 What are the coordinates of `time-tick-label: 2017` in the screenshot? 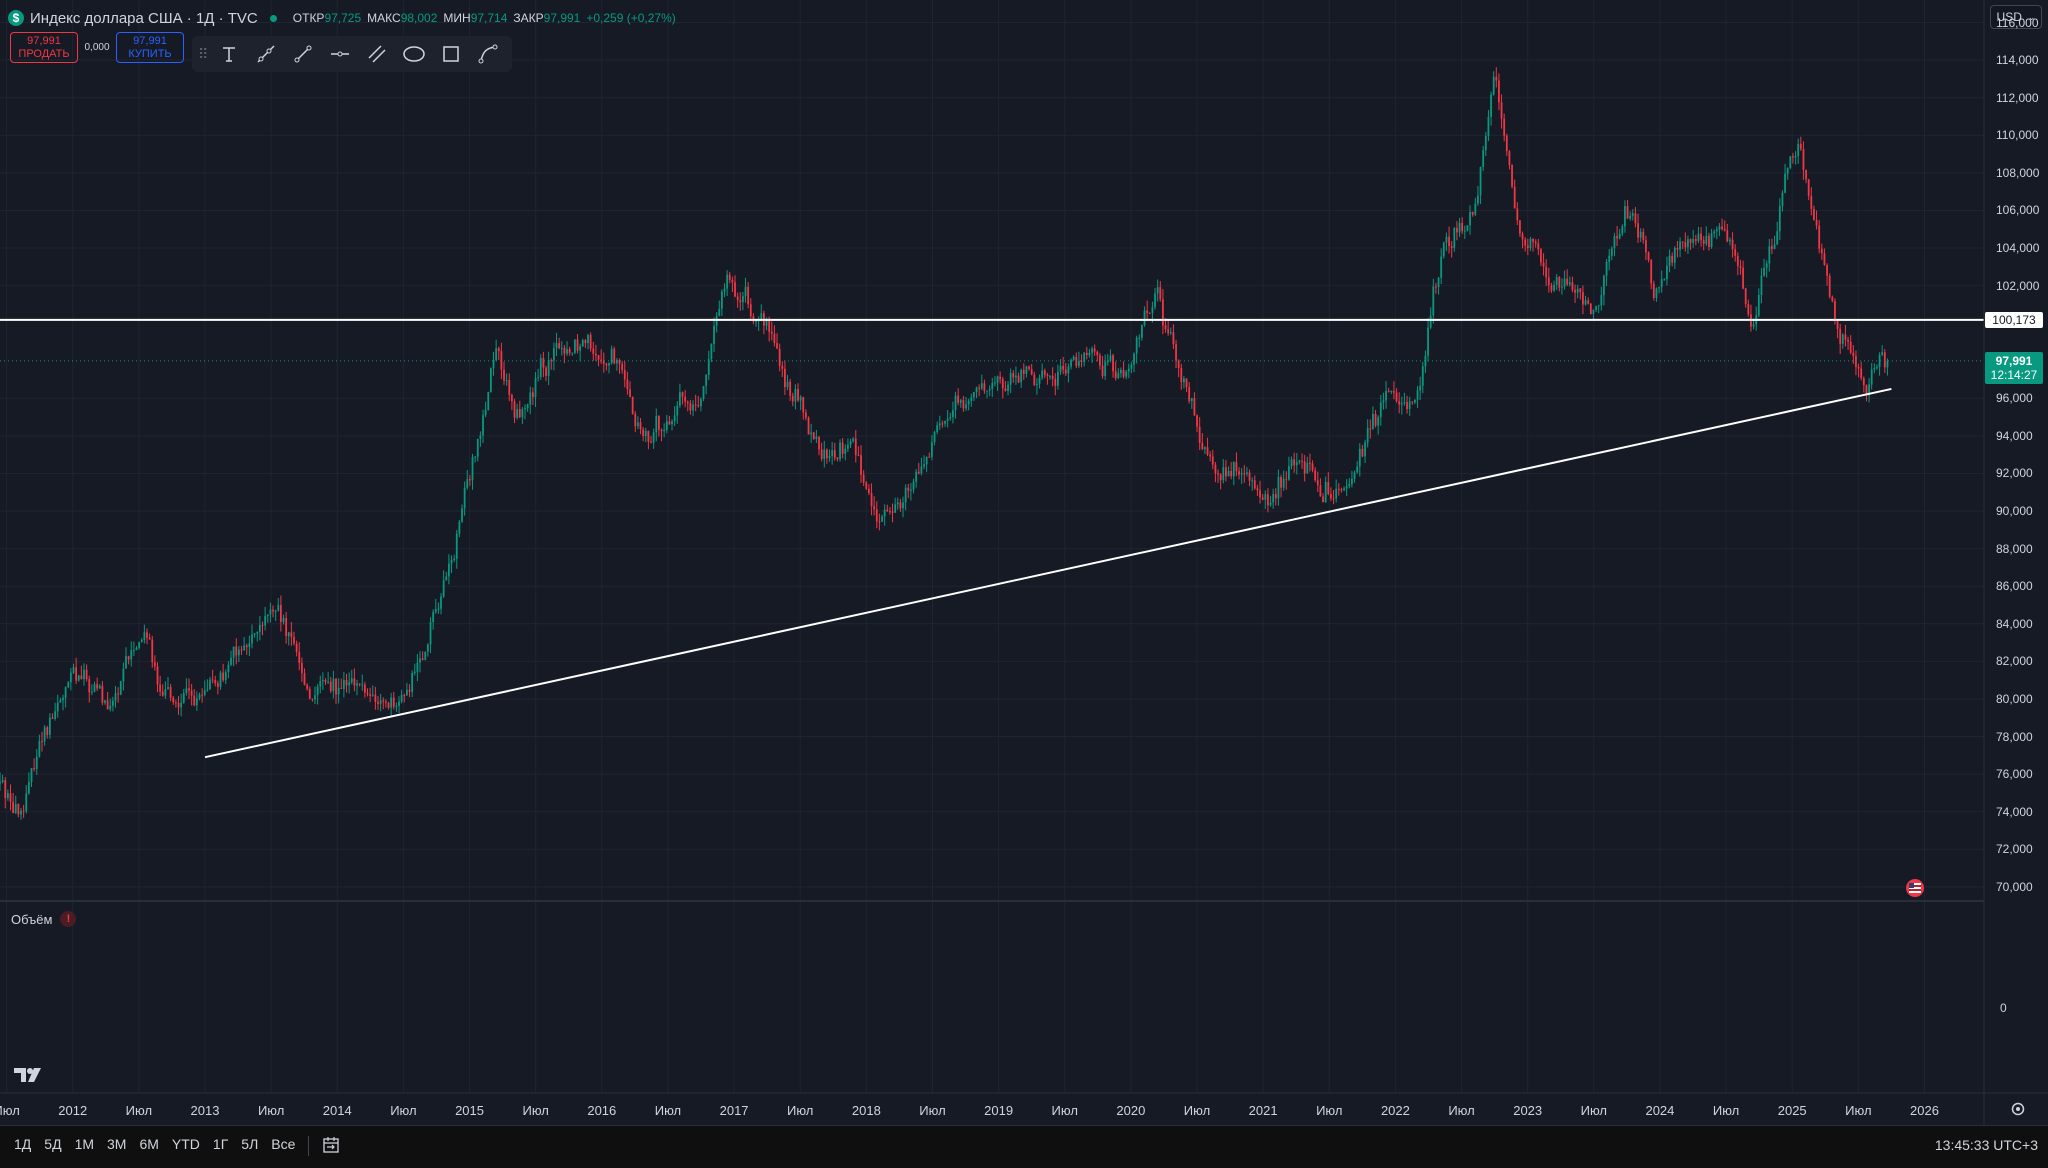 It's located at (734, 1110).